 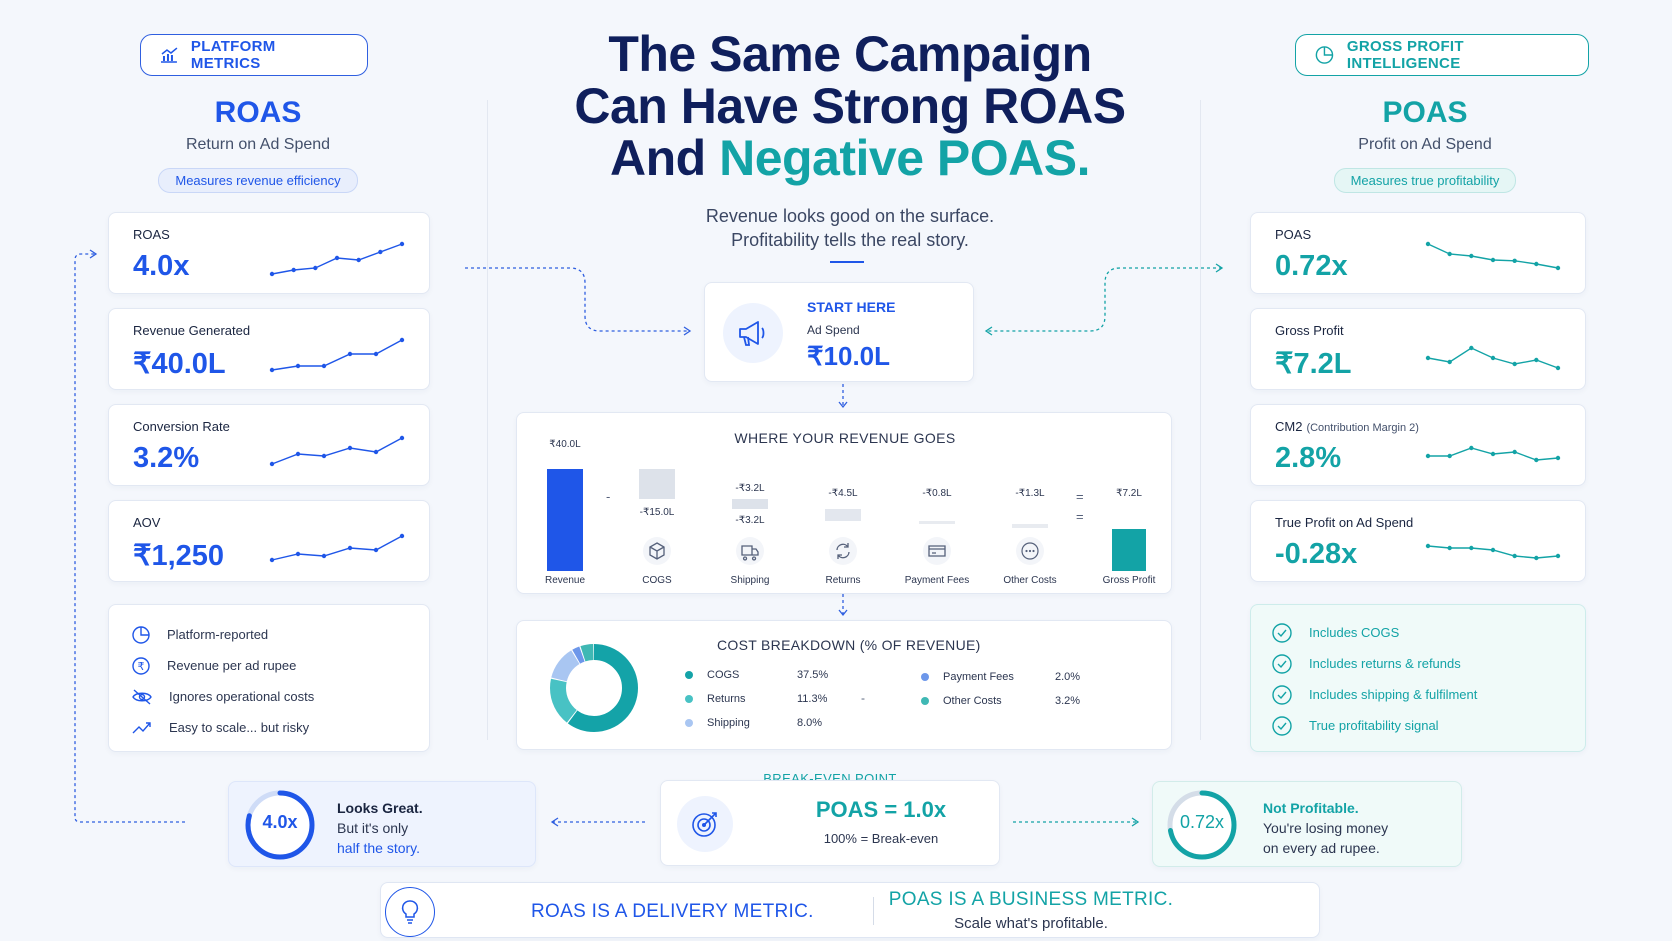 I want to click on donut-slice, so click(x=594, y=688).